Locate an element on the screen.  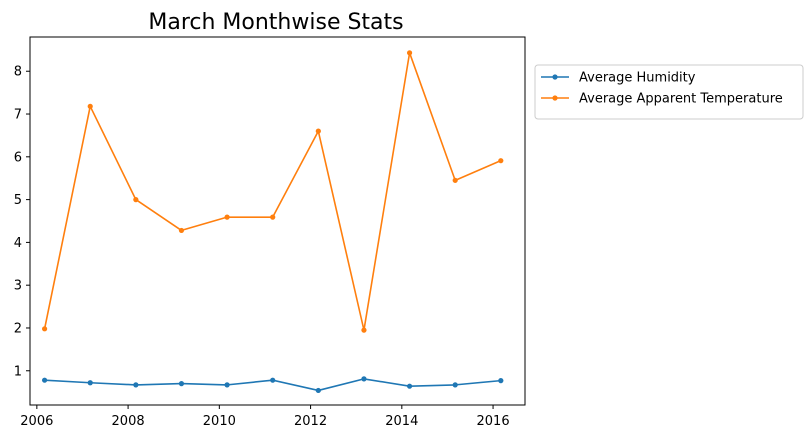
y-tick-label: 2 is located at coordinates (18, 328).